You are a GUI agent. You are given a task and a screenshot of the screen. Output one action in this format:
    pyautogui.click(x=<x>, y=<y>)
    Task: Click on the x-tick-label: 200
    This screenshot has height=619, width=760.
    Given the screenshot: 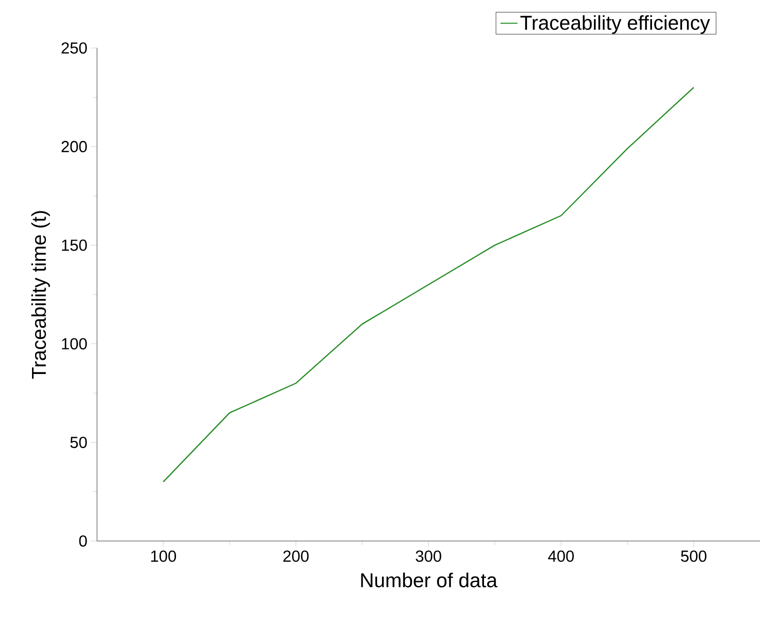 What is the action you would take?
    pyautogui.click(x=296, y=556)
    